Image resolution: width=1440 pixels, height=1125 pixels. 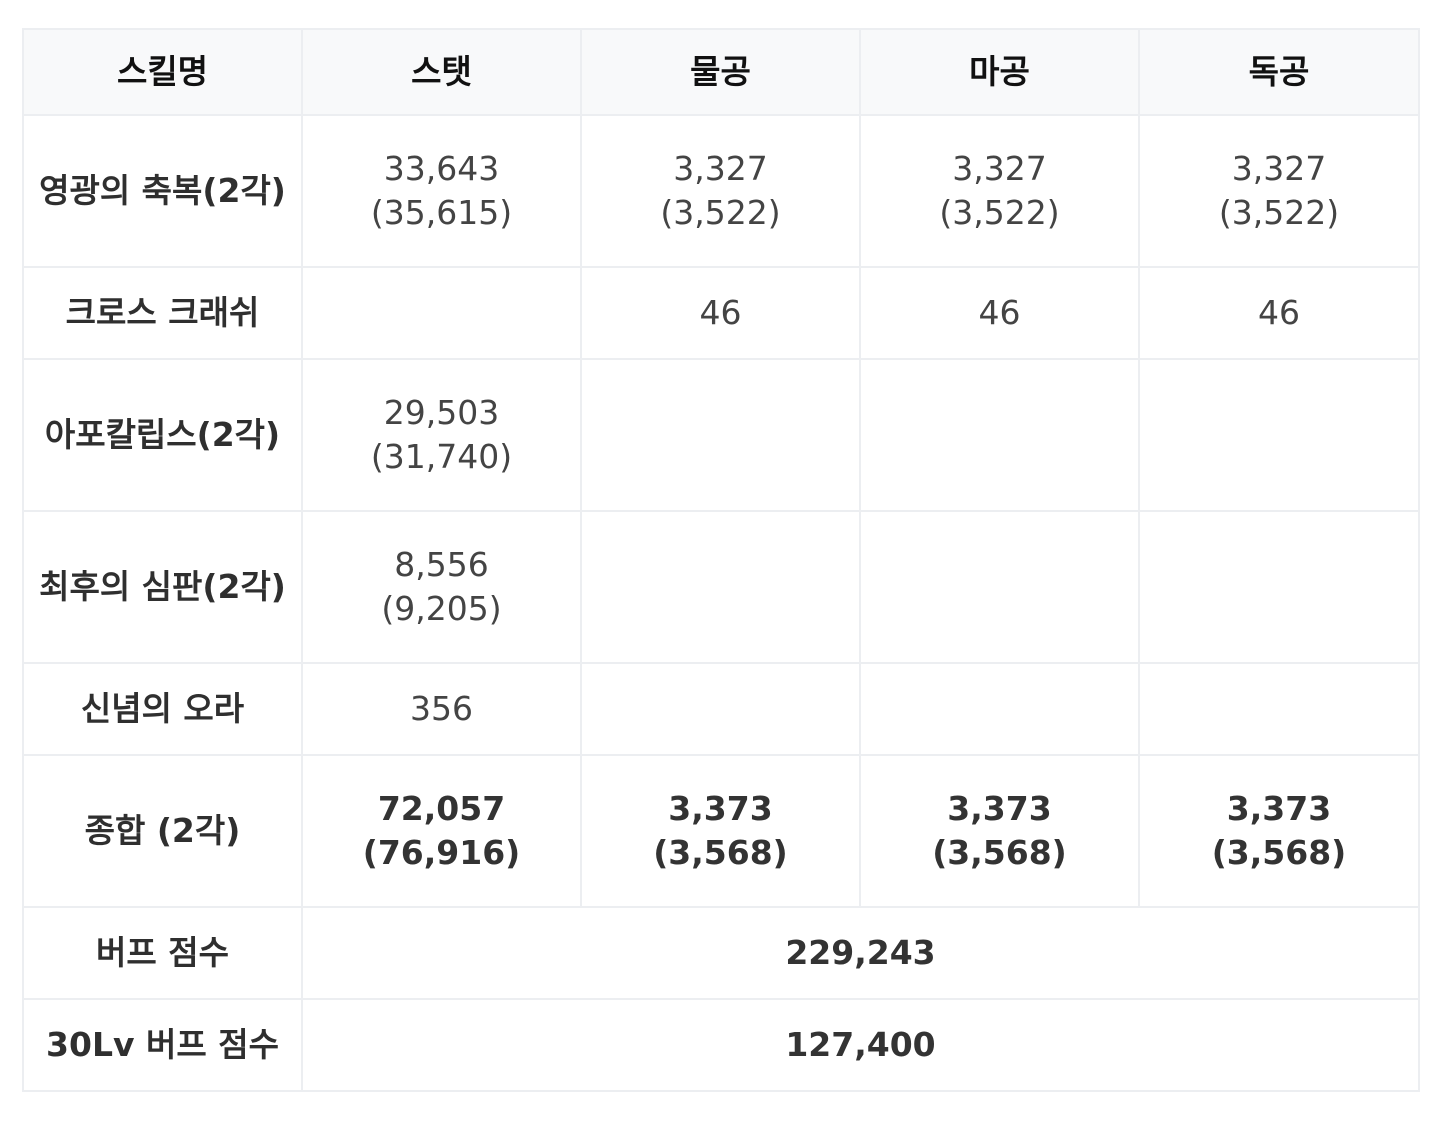 I want to click on physical-attack-cell: 46, so click(x=720, y=313).